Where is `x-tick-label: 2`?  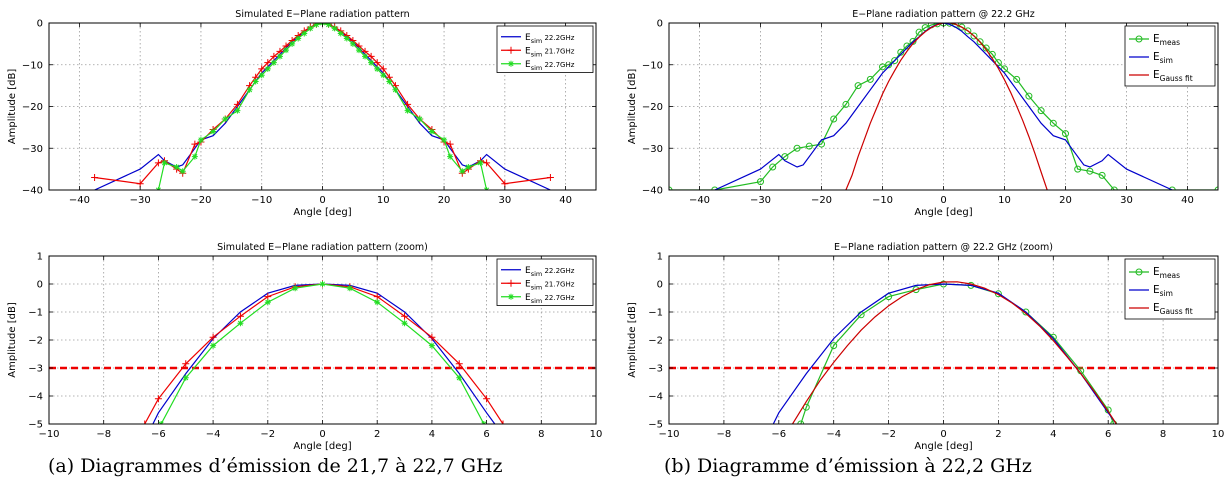
x-tick-label: 2 is located at coordinates (377, 434).